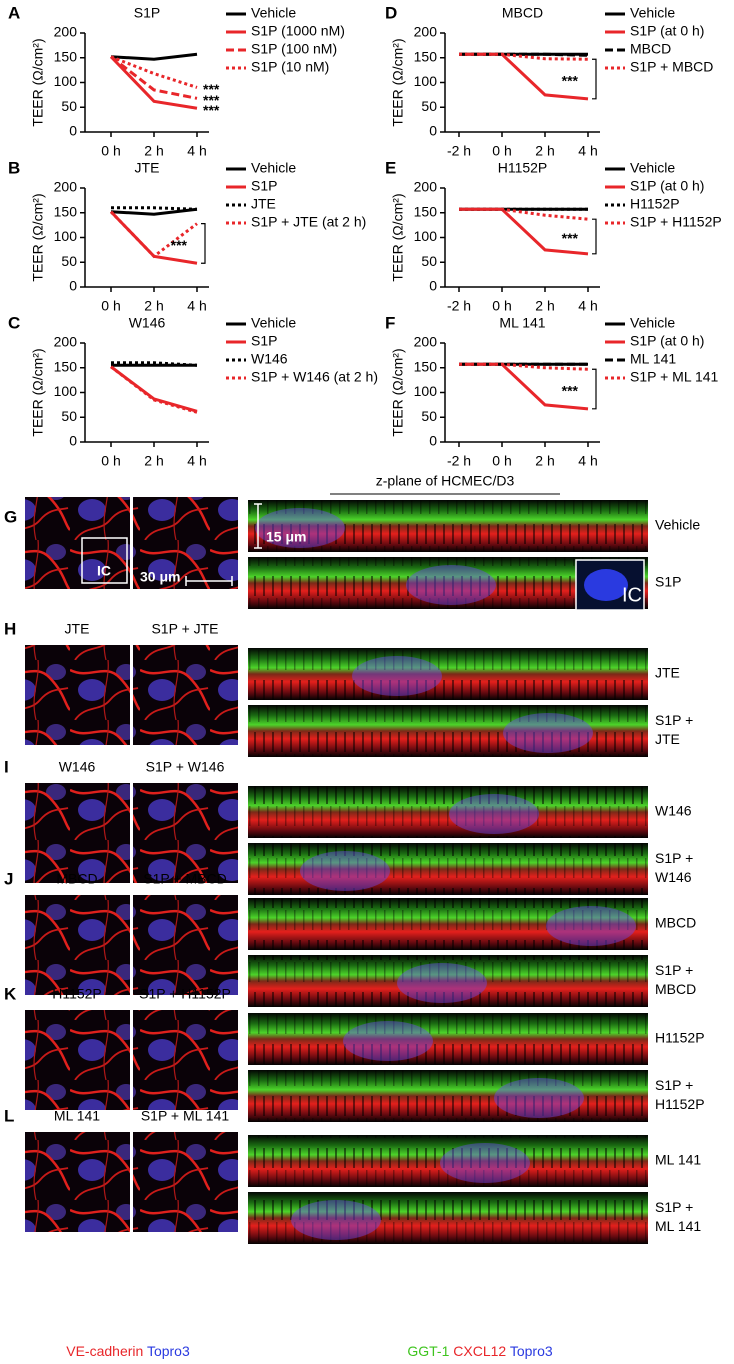 The width and height of the screenshot is (734, 1364). Describe the element at coordinates (676, 222) in the screenshot. I see `legend-label: S1P + H1152P` at that location.